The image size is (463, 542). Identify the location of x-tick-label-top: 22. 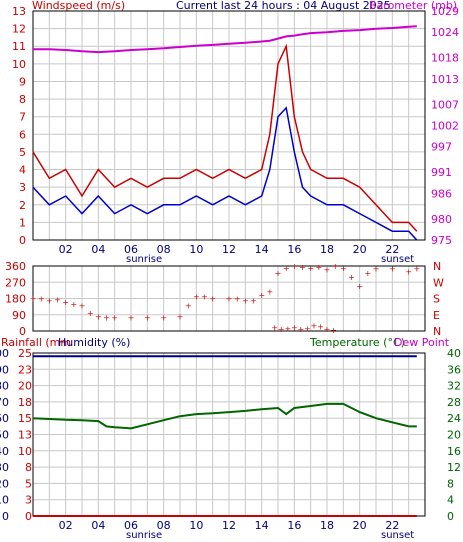
(392, 249).